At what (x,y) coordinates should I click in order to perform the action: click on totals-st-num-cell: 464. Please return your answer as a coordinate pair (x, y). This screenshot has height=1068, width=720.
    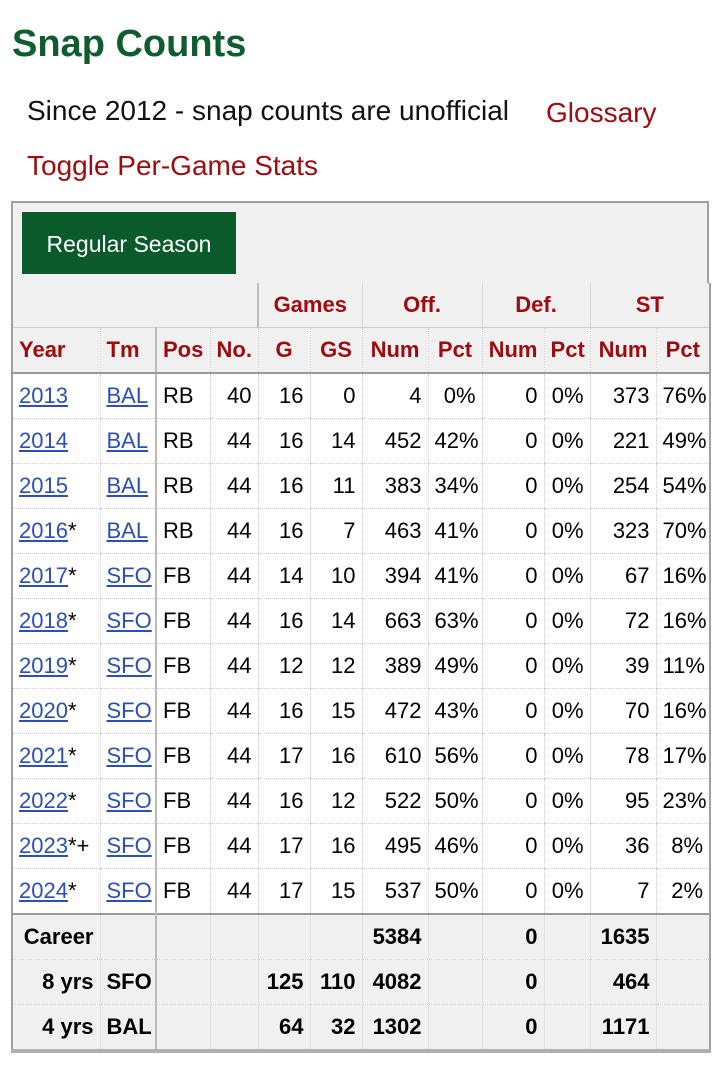
    Looking at the image, I should click on (623, 982).